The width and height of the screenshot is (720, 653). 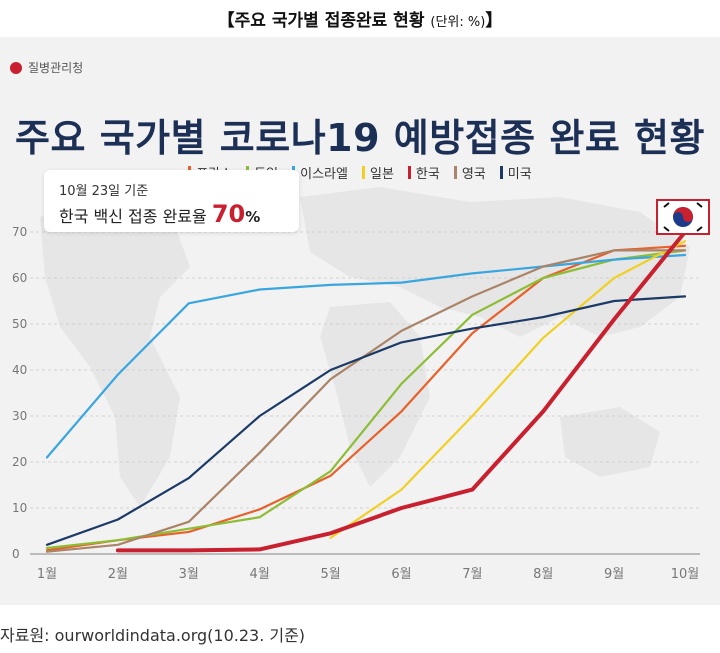 I want to click on caption-unit: (단위: %), so click(x=458, y=22).